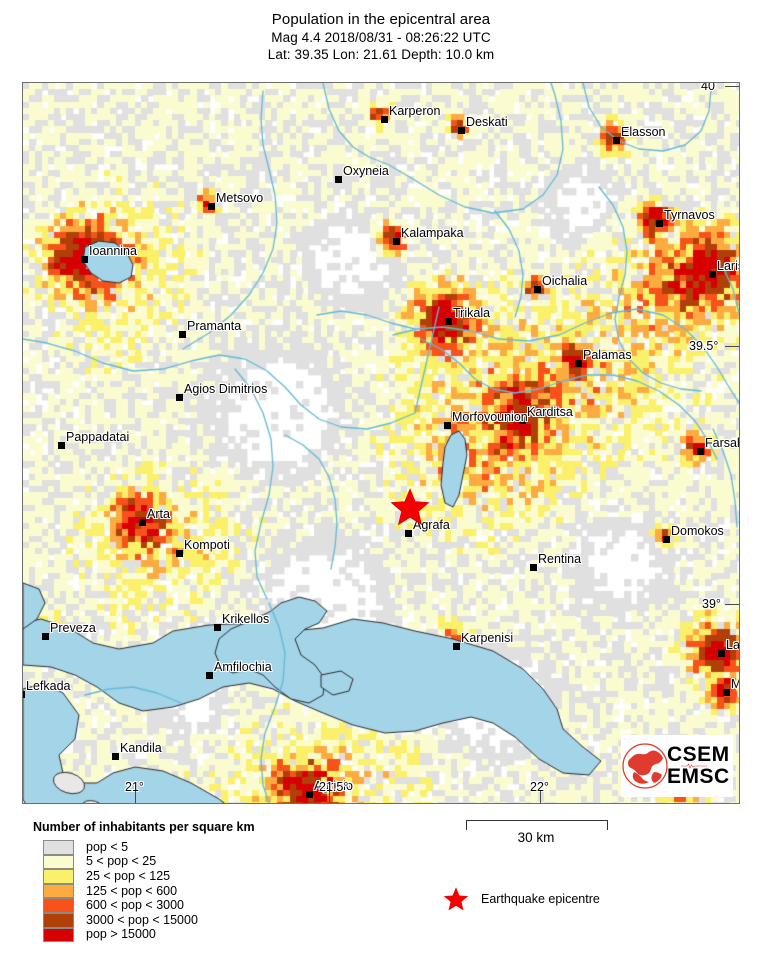 The image size is (762, 962). I want to click on longitude-tick-label: 21.5°, so click(334, 787).